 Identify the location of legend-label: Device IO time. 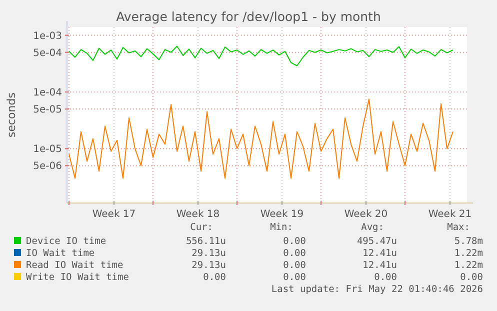
(66, 241).